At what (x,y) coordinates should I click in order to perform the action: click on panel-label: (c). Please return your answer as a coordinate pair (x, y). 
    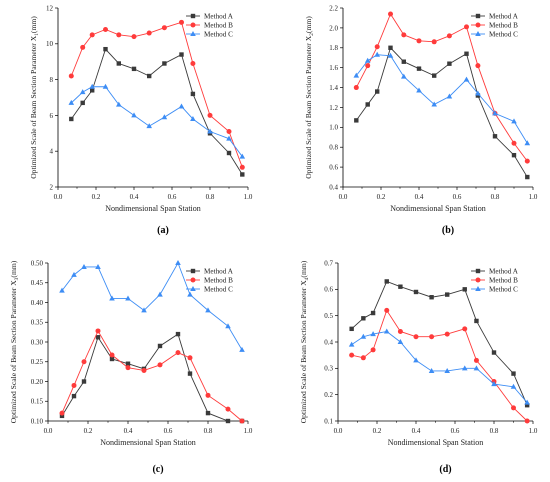
    Looking at the image, I should click on (157, 469).